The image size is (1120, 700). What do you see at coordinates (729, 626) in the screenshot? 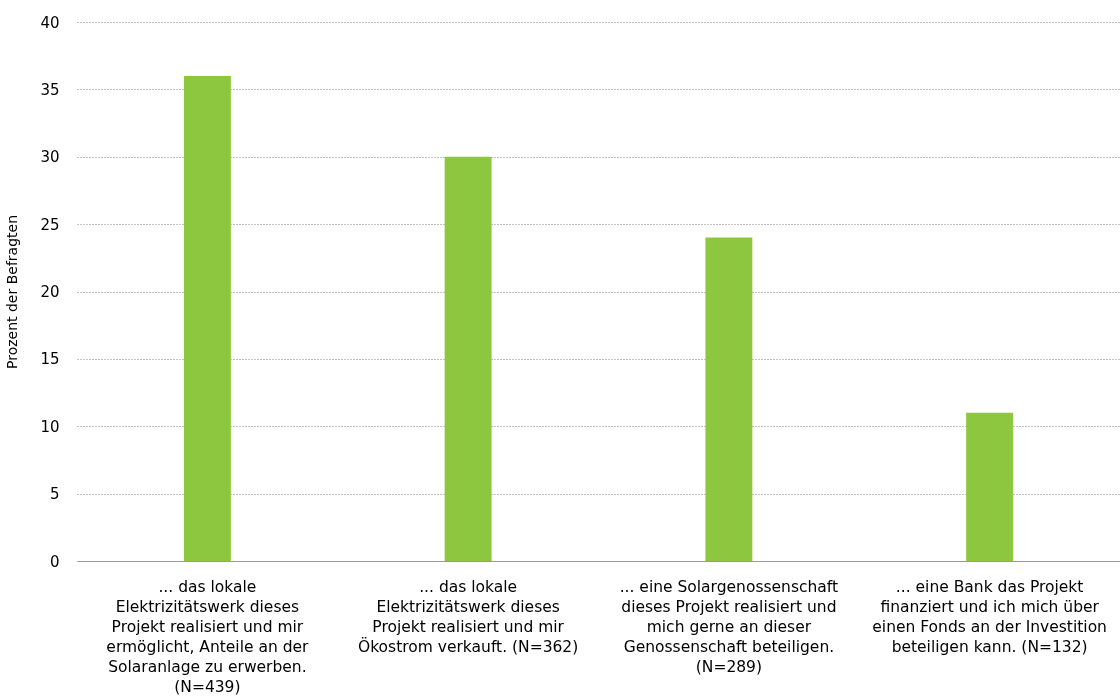
I see `x-tick-label: ... eine Solargenossenschaft dieses Projekt realisiert und mich gerne an dieser Genossenschaft beteiligen. (N=289)` at bounding box center [729, 626].